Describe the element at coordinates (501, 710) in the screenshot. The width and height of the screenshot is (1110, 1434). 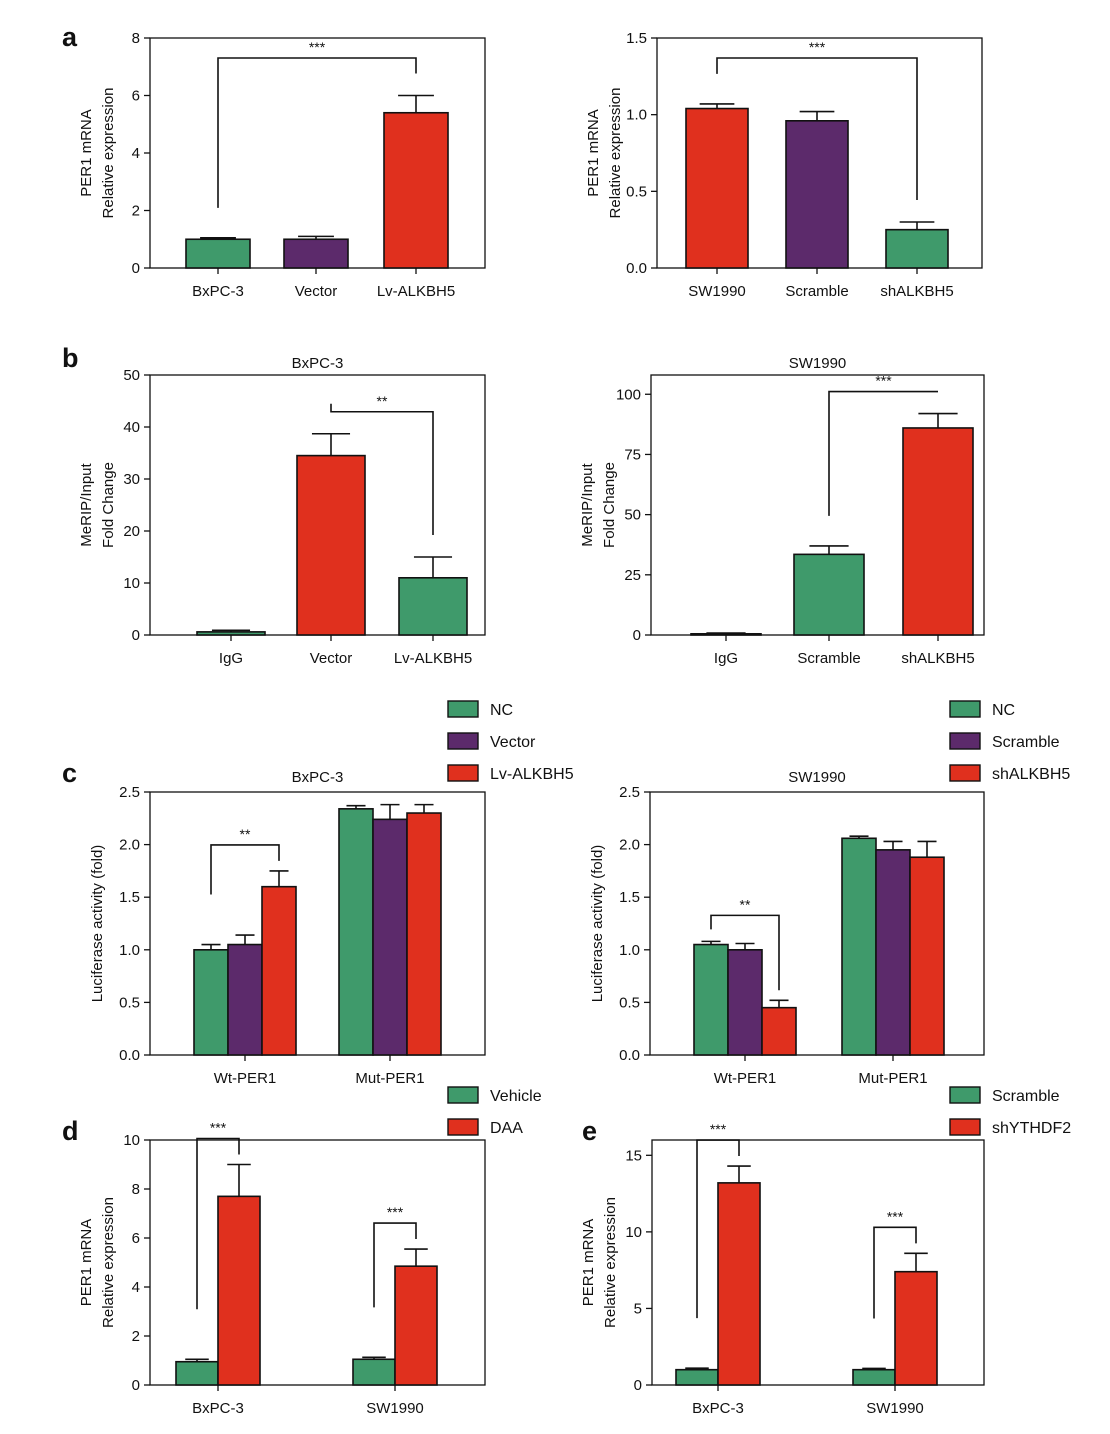
I see `legend-label: NC` at that location.